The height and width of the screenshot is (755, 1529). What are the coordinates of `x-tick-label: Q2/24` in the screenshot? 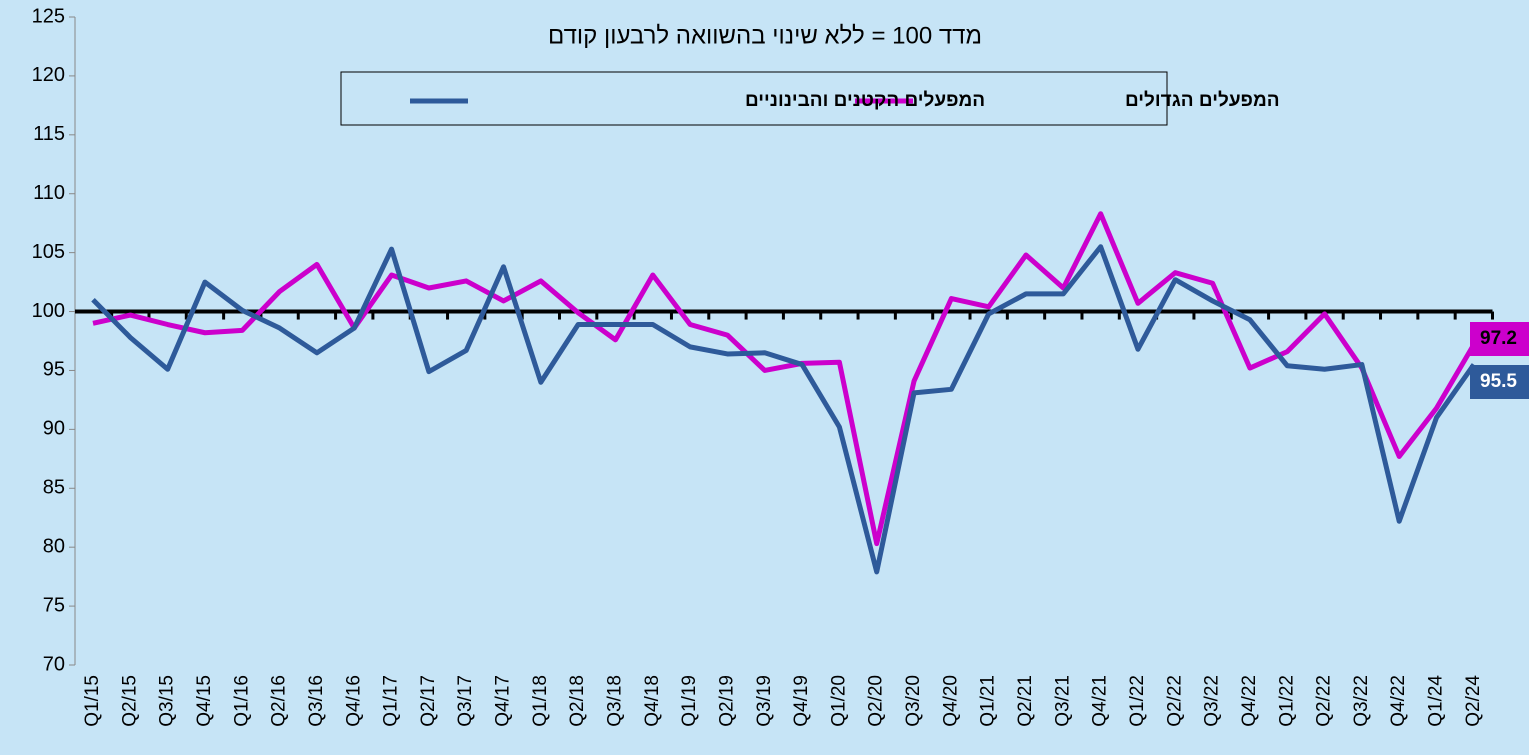 It's located at (1473, 701).